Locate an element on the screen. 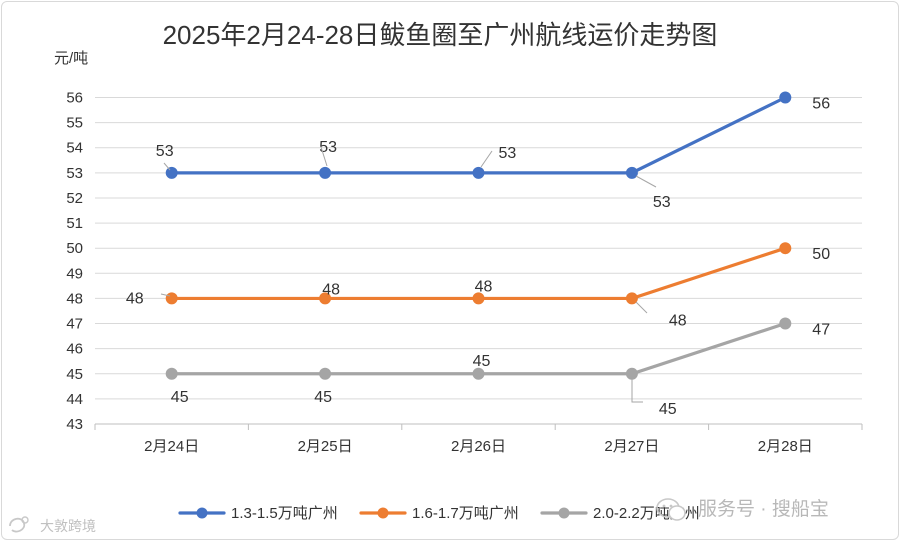 The image size is (902, 543). y-tick-label: 45 is located at coordinates (74, 374).